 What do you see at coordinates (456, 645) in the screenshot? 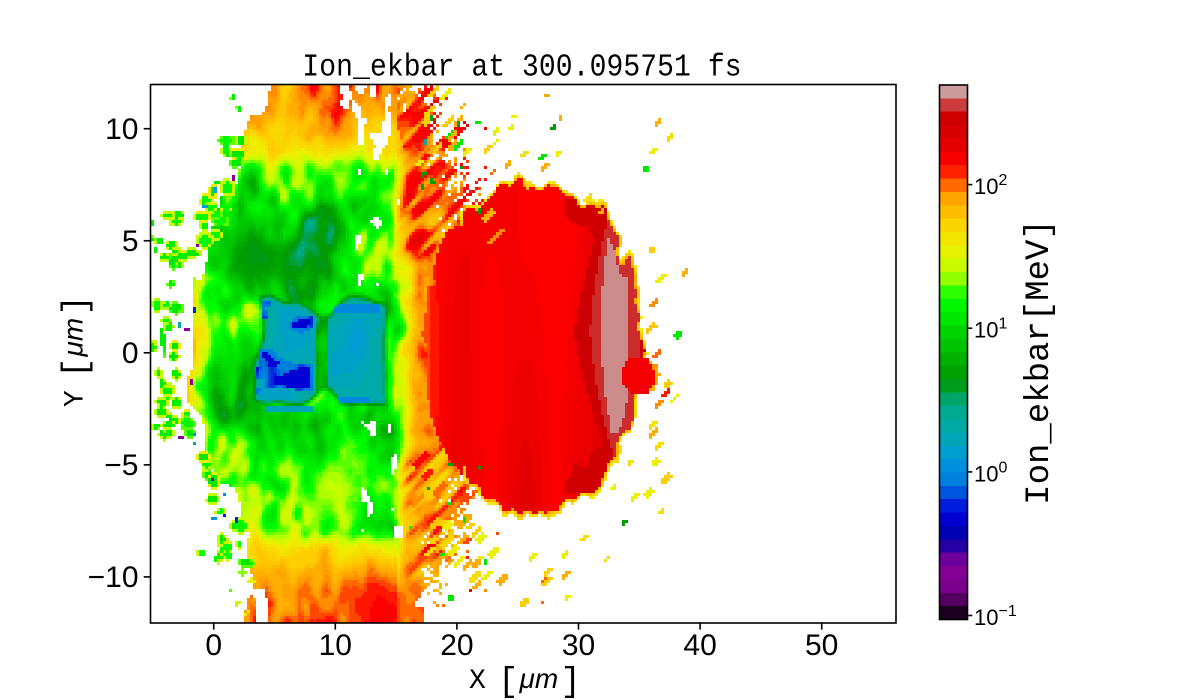
I see `svg-text: 20` at bounding box center [456, 645].